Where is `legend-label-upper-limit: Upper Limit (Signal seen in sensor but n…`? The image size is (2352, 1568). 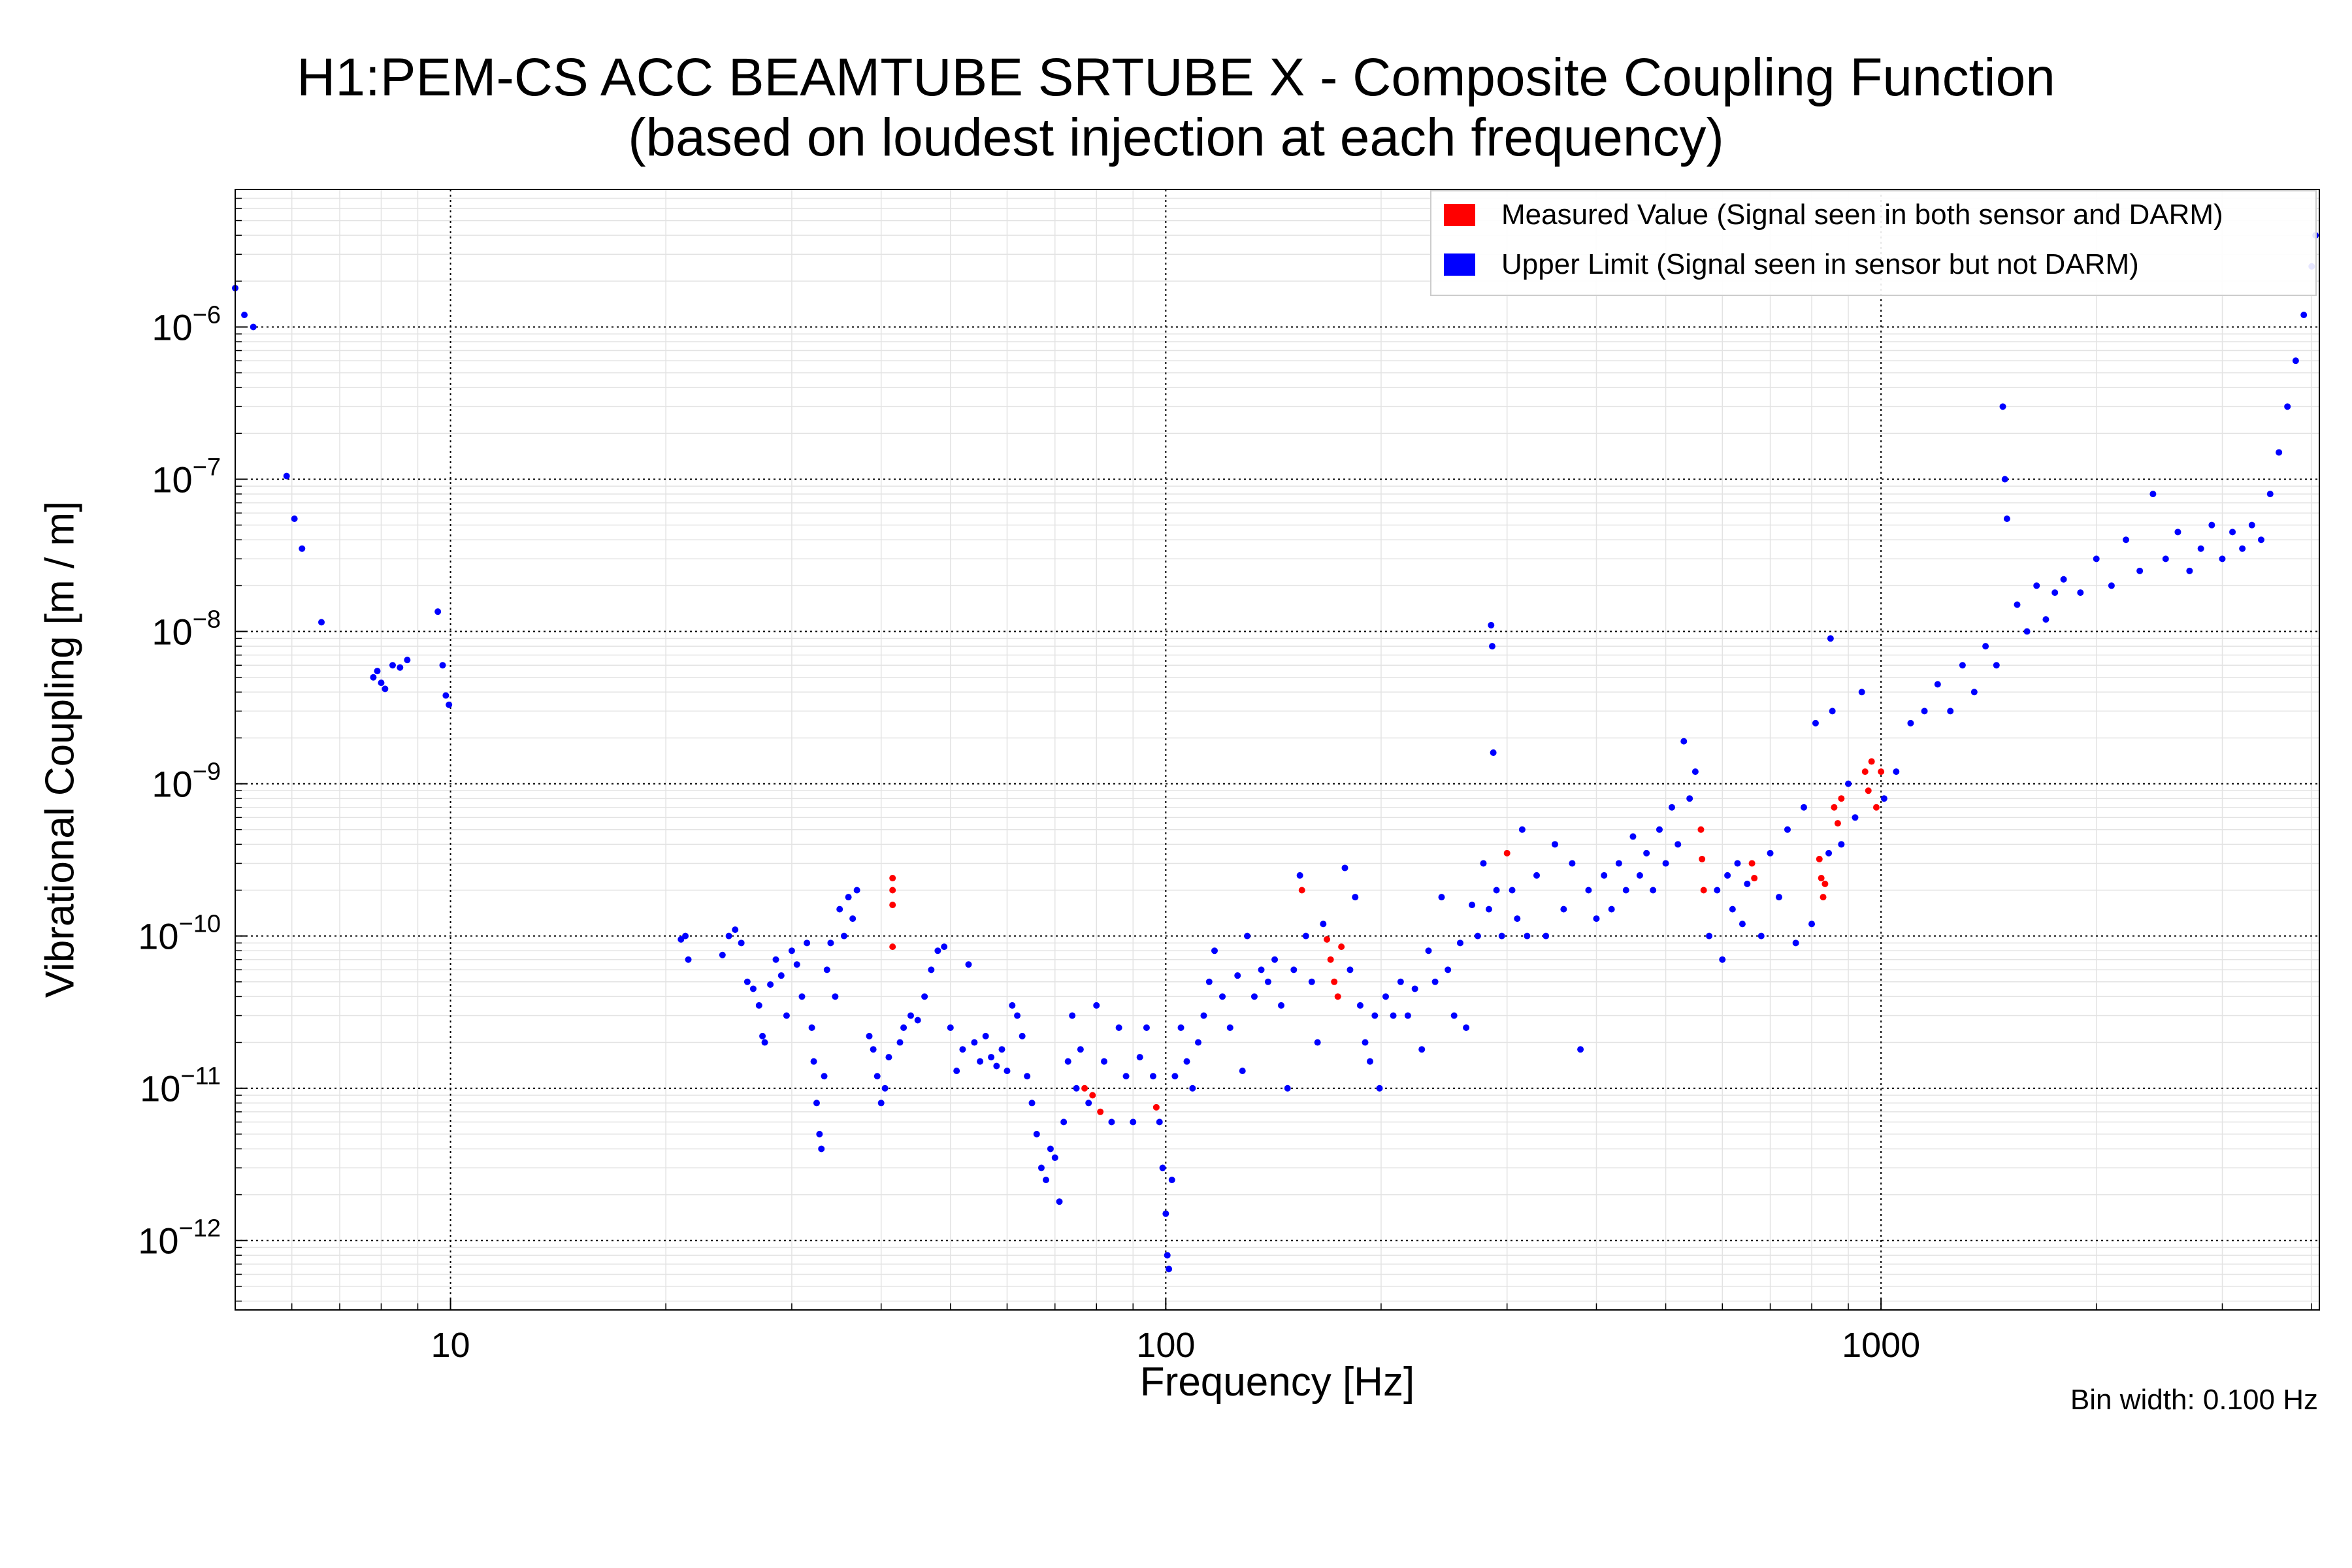 legend-label-upper-limit: Upper Limit (Signal seen in sensor but n… is located at coordinates (1820, 264).